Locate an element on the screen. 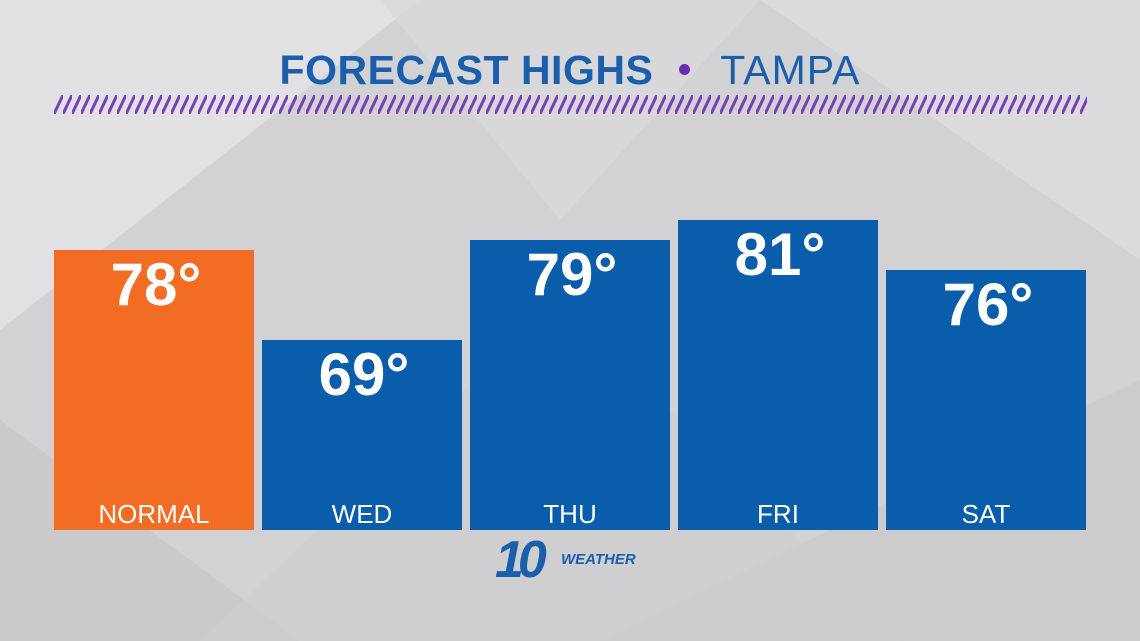 This screenshot has width=1140, height=641. bar-group-fri: 81° FRI is located at coordinates (778, 375).